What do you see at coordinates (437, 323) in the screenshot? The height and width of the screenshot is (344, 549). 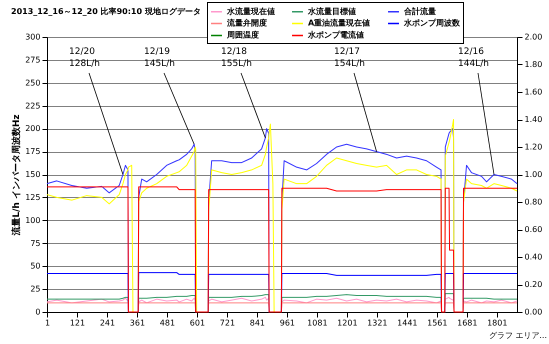 I see `x-tick-label: 1561` at bounding box center [437, 323].